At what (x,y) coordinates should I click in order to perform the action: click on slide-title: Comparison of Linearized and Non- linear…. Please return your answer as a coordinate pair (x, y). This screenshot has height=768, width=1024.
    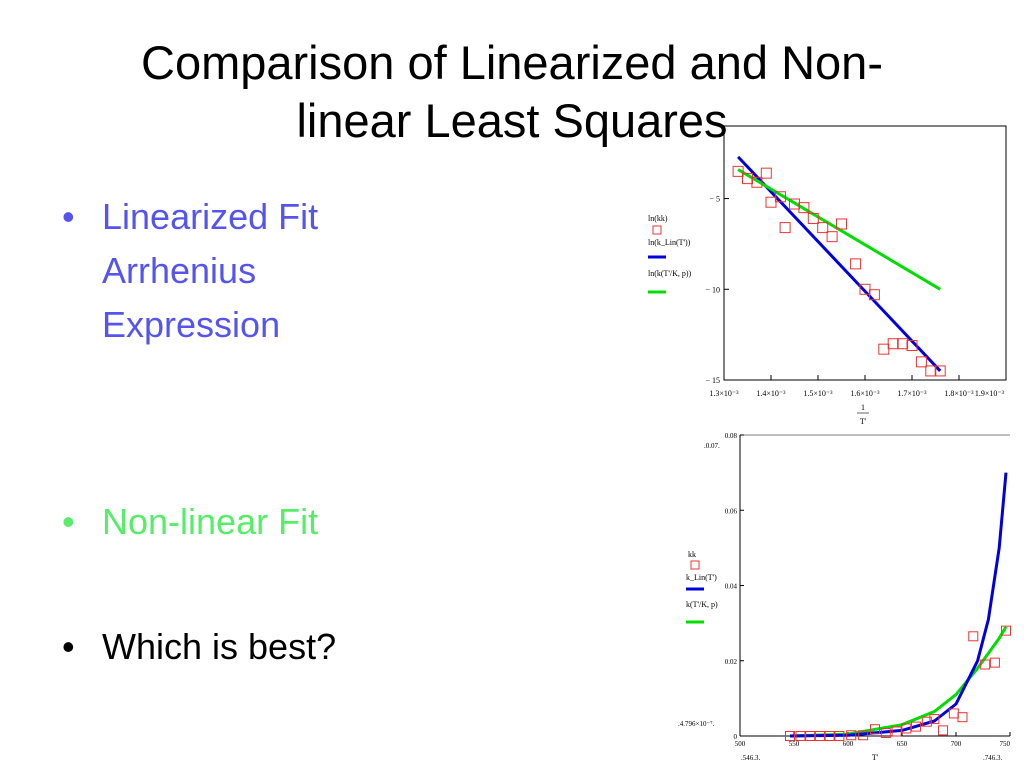
    Looking at the image, I should click on (512, 92).